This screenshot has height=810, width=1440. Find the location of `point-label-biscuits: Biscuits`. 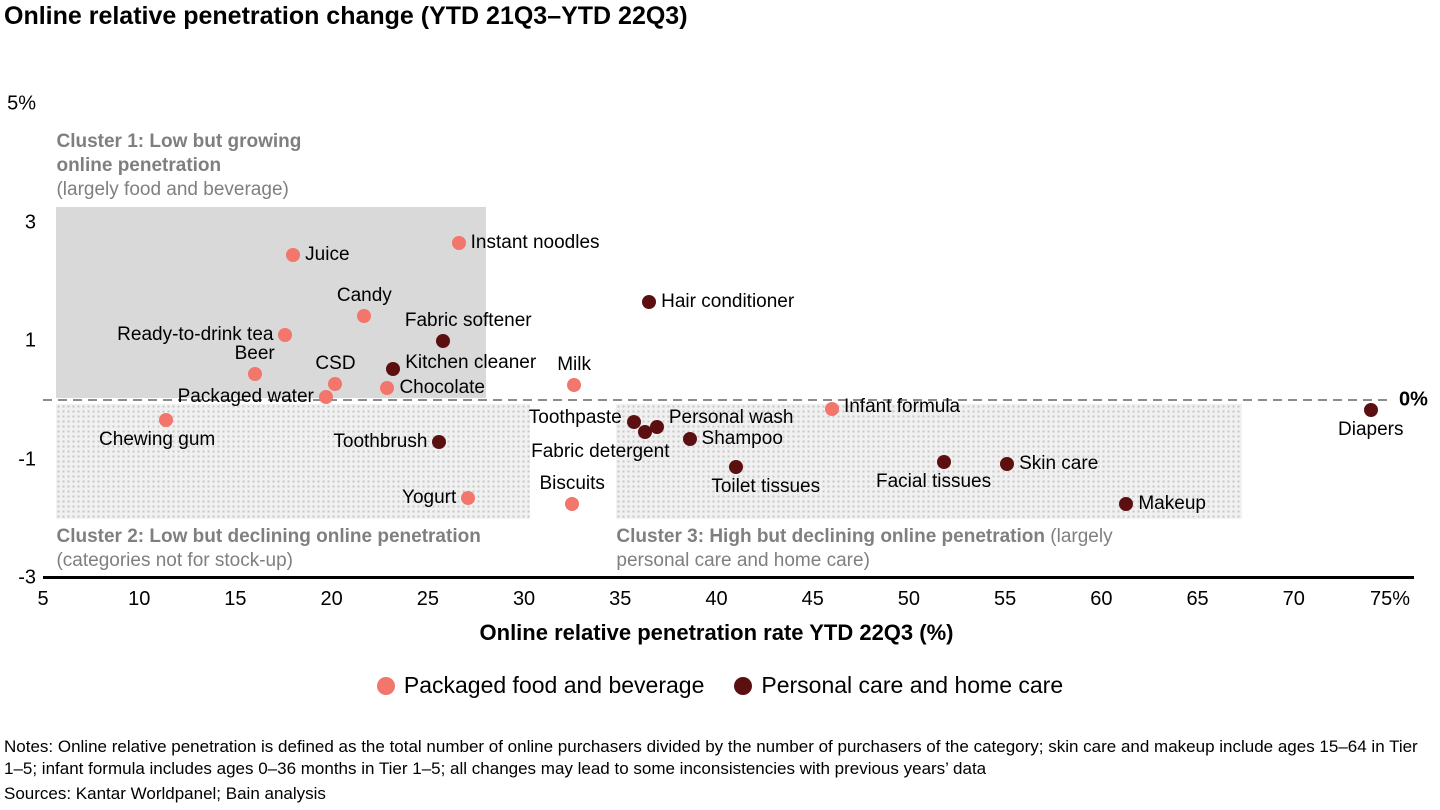

point-label-biscuits: Biscuits is located at coordinates (572, 483).